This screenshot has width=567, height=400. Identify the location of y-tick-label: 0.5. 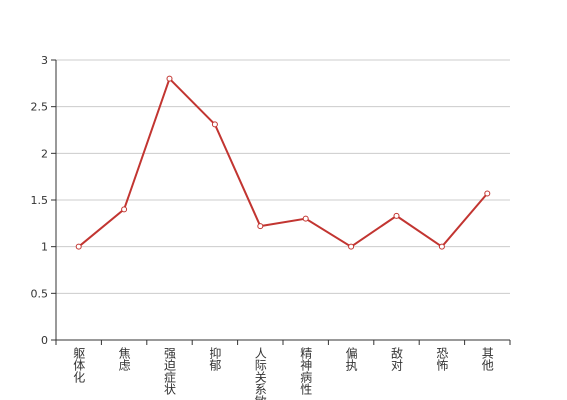
(40, 293).